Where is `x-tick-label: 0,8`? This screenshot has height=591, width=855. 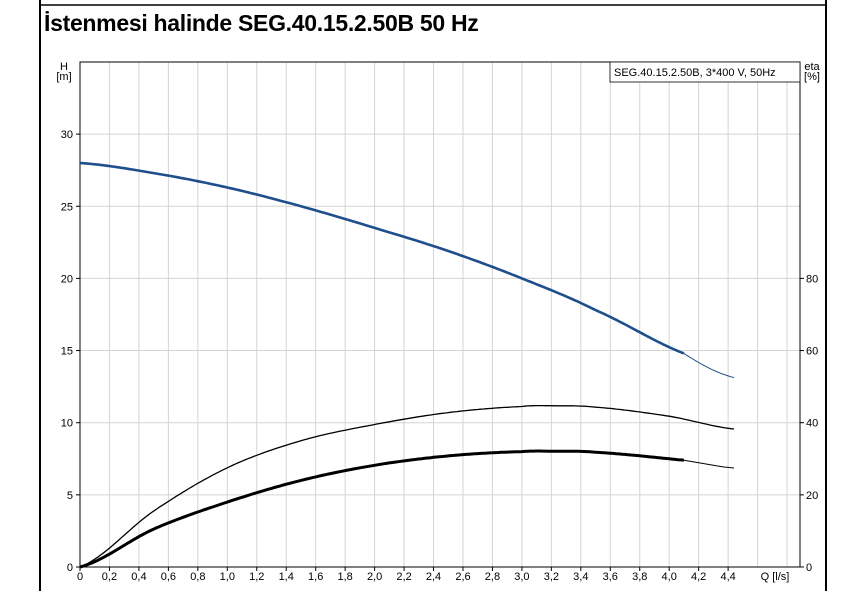
x-tick-label: 0,8 is located at coordinates (197, 577).